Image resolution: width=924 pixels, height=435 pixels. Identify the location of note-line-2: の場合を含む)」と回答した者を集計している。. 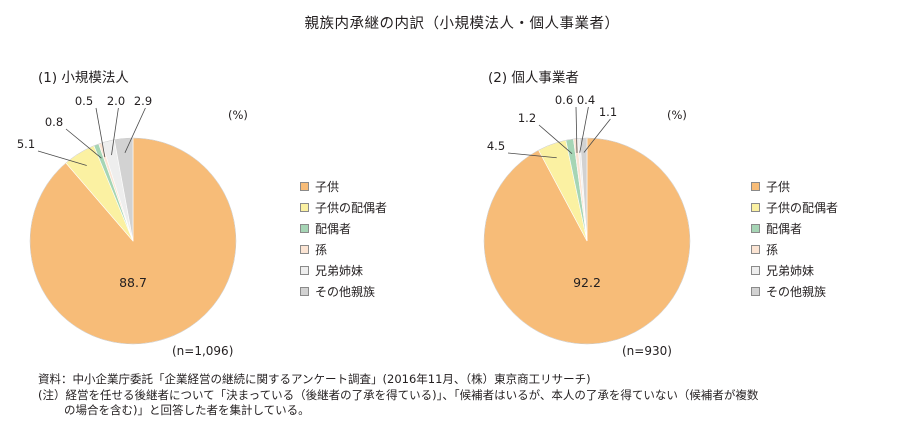
(187, 410).